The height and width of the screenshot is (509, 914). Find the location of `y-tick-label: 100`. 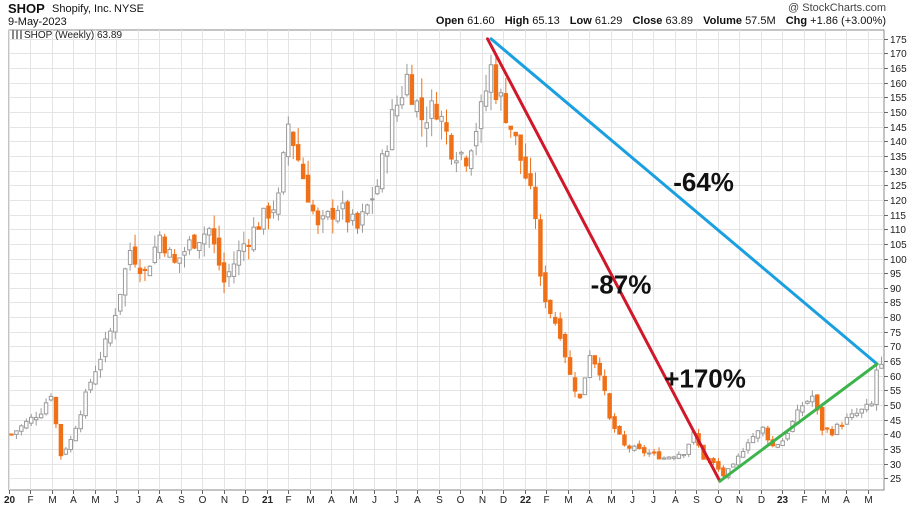

y-tick-label: 100 is located at coordinates (898, 260).